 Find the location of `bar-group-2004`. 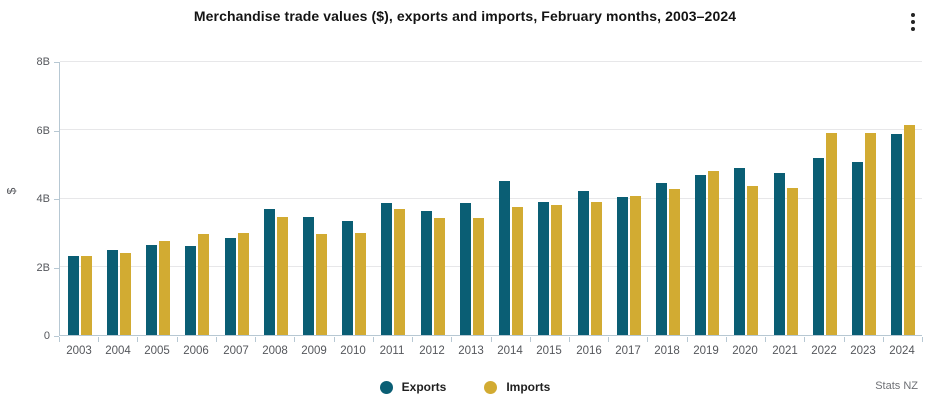

bar-group-2004 is located at coordinates (118, 198).